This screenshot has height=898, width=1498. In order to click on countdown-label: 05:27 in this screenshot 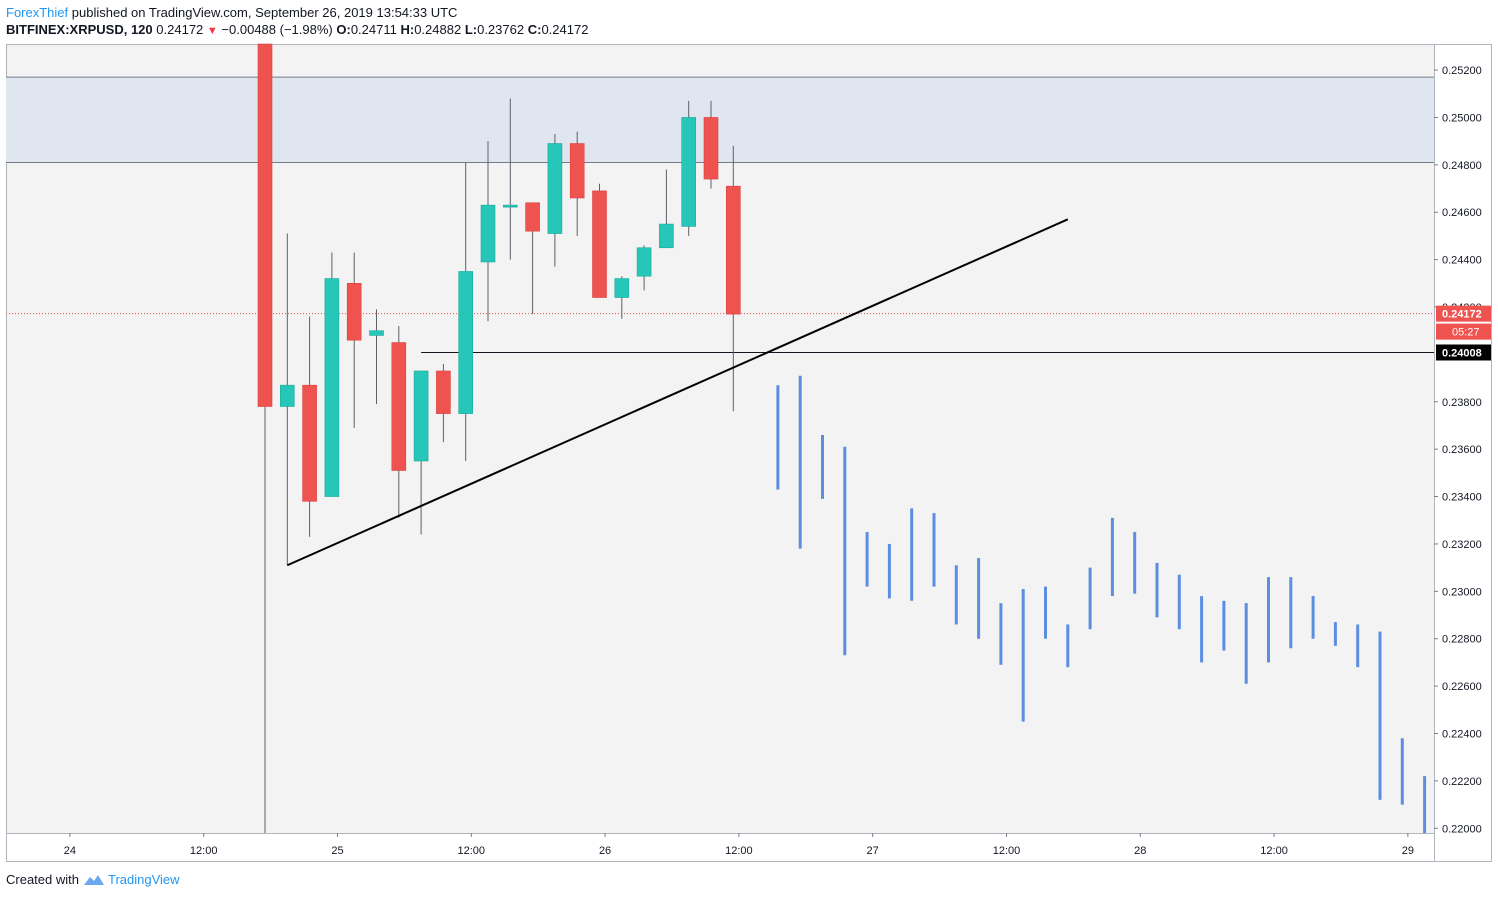, I will do `click(1466, 333)`.